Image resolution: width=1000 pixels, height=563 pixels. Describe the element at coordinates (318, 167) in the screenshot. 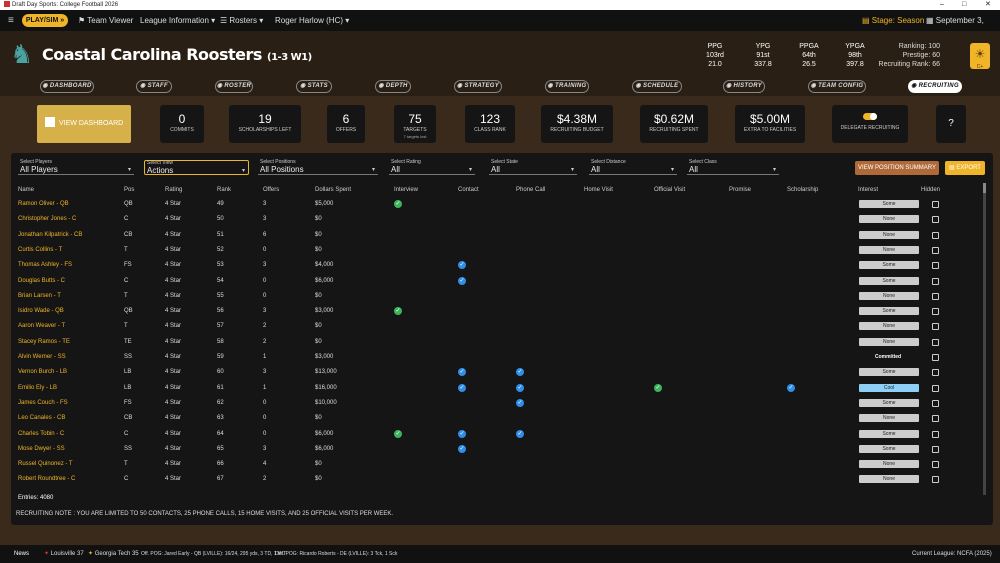

I see `select-positions: Select Positions All Positions ▾` at that location.